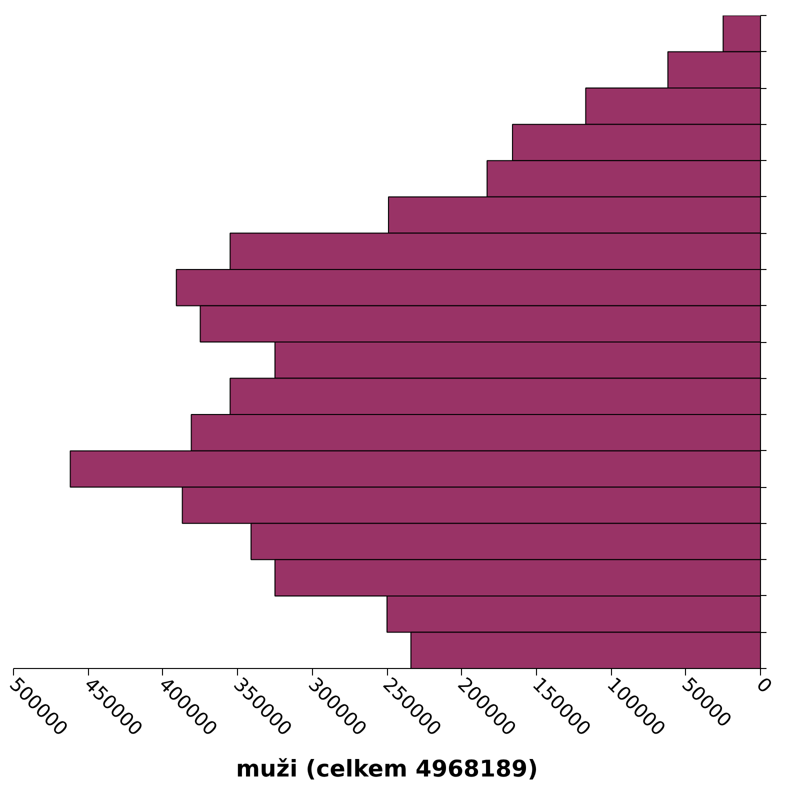 The height and width of the screenshot is (785, 788). Describe the element at coordinates (387, 769) in the screenshot. I see `x-axis-title: muži (celkem 4968189)` at that location.